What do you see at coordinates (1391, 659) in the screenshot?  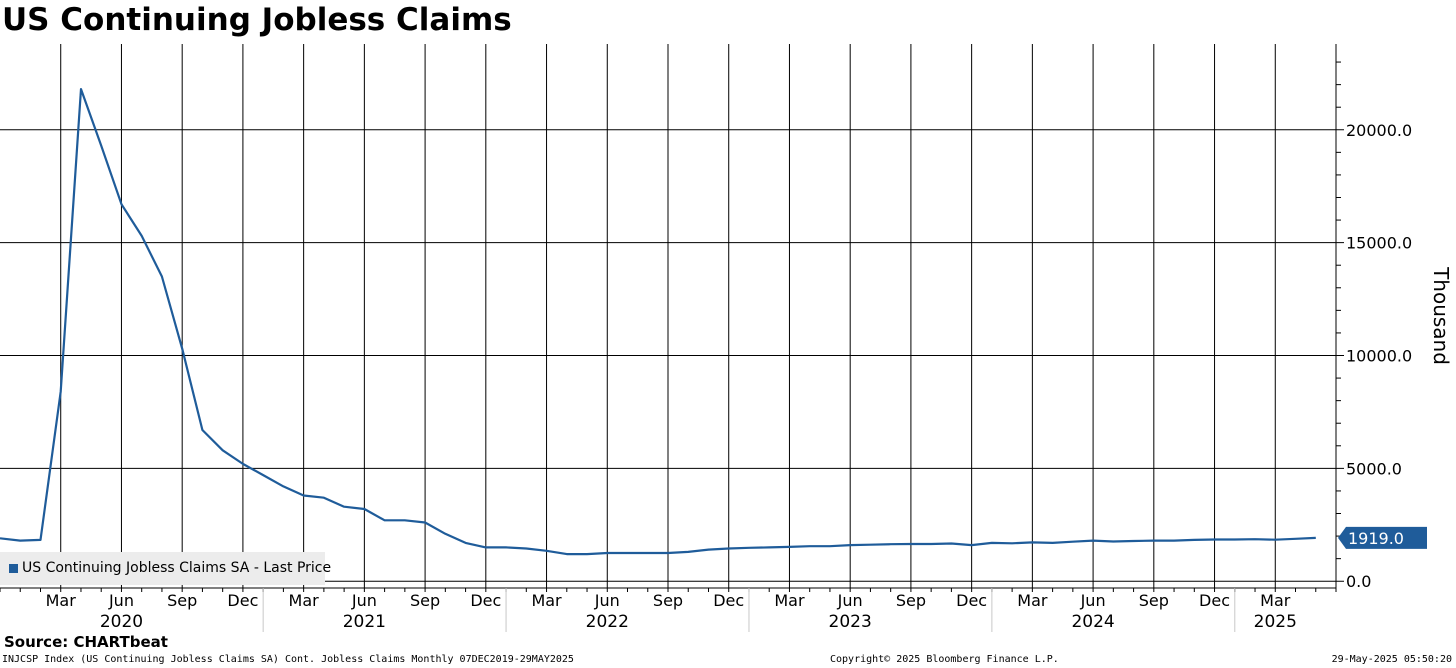 I see `footer-timestamp: 29-May-2025 05:50:20` at bounding box center [1391, 659].